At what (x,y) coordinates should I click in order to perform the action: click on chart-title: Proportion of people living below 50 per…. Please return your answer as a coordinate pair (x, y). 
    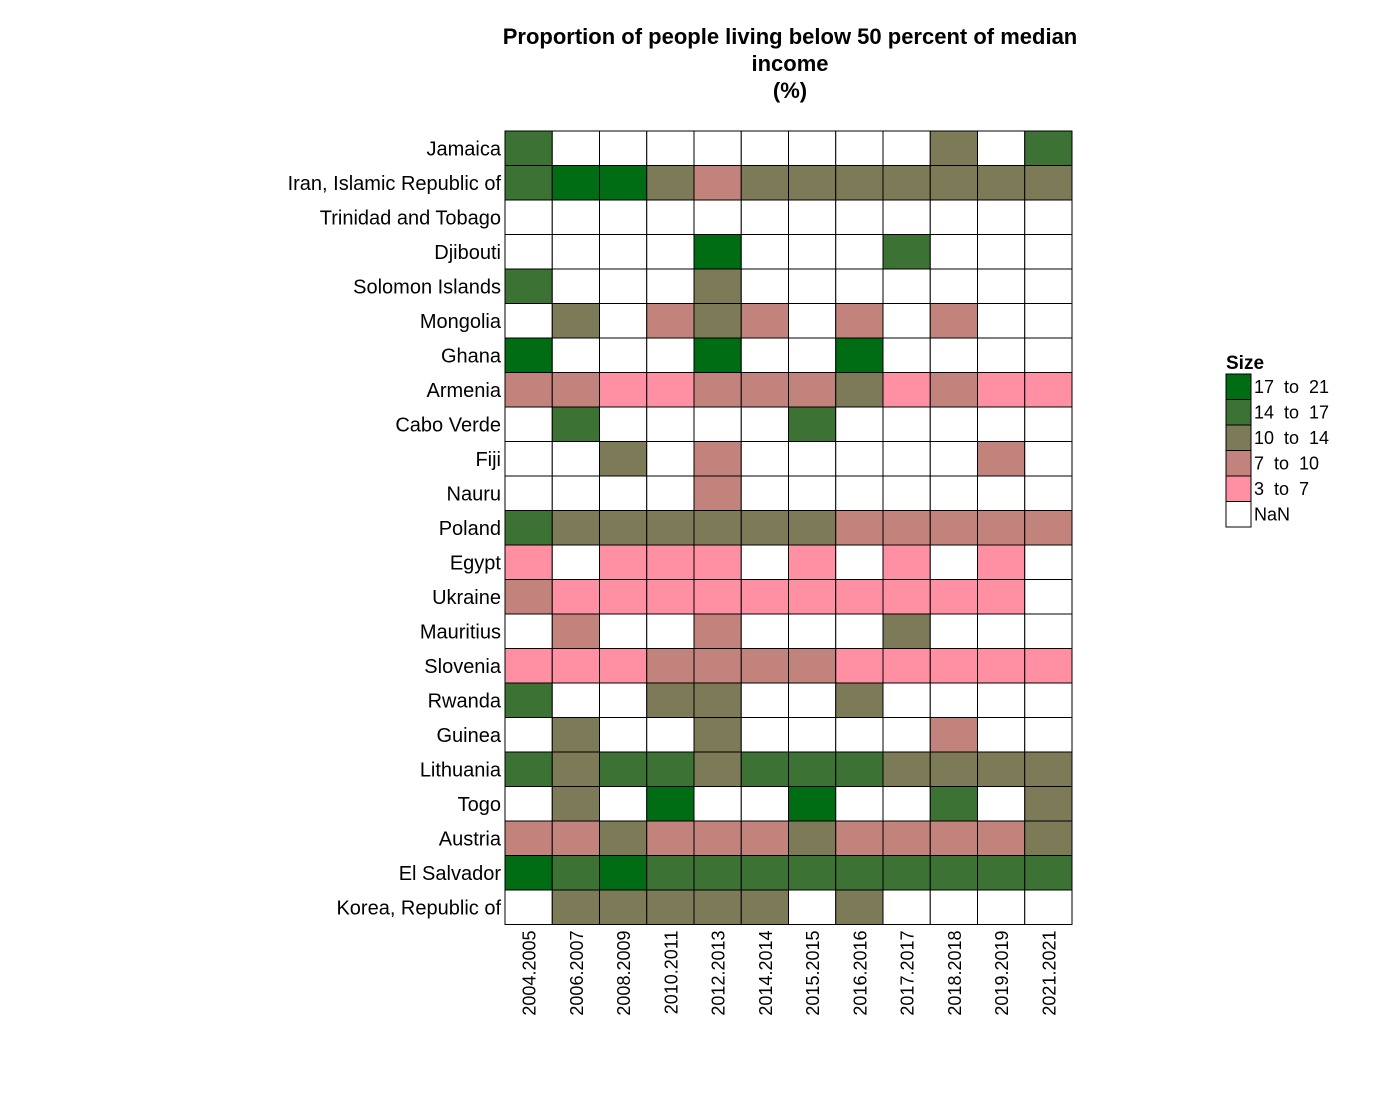
    Looking at the image, I should click on (790, 63).